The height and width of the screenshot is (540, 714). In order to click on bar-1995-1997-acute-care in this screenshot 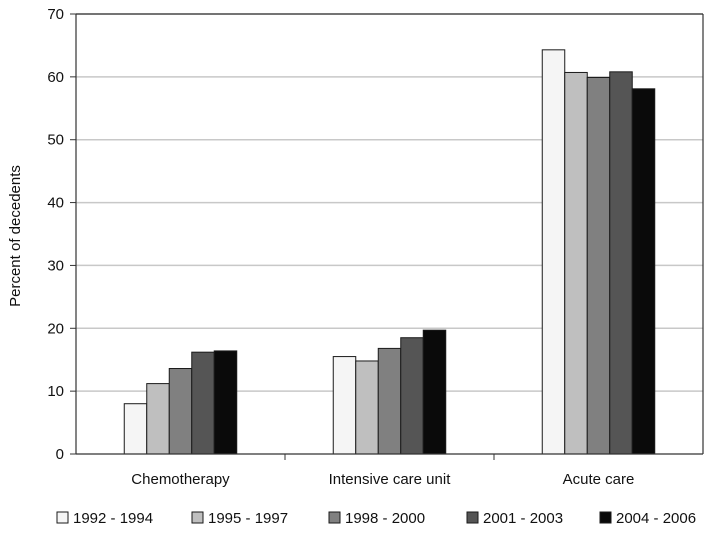, I will do `click(576, 263)`.